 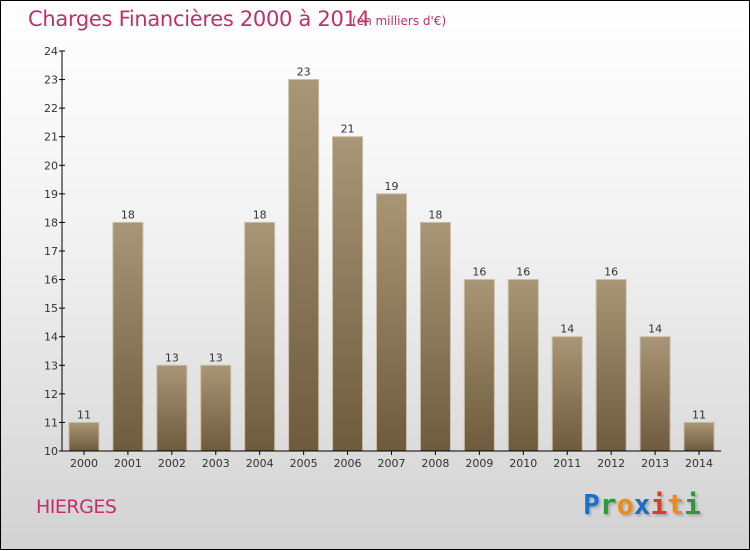 What do you see at coordinates (51, 80) in the screenshot?
I see `y-tick-label: 23` at bounding box center [51, 80].